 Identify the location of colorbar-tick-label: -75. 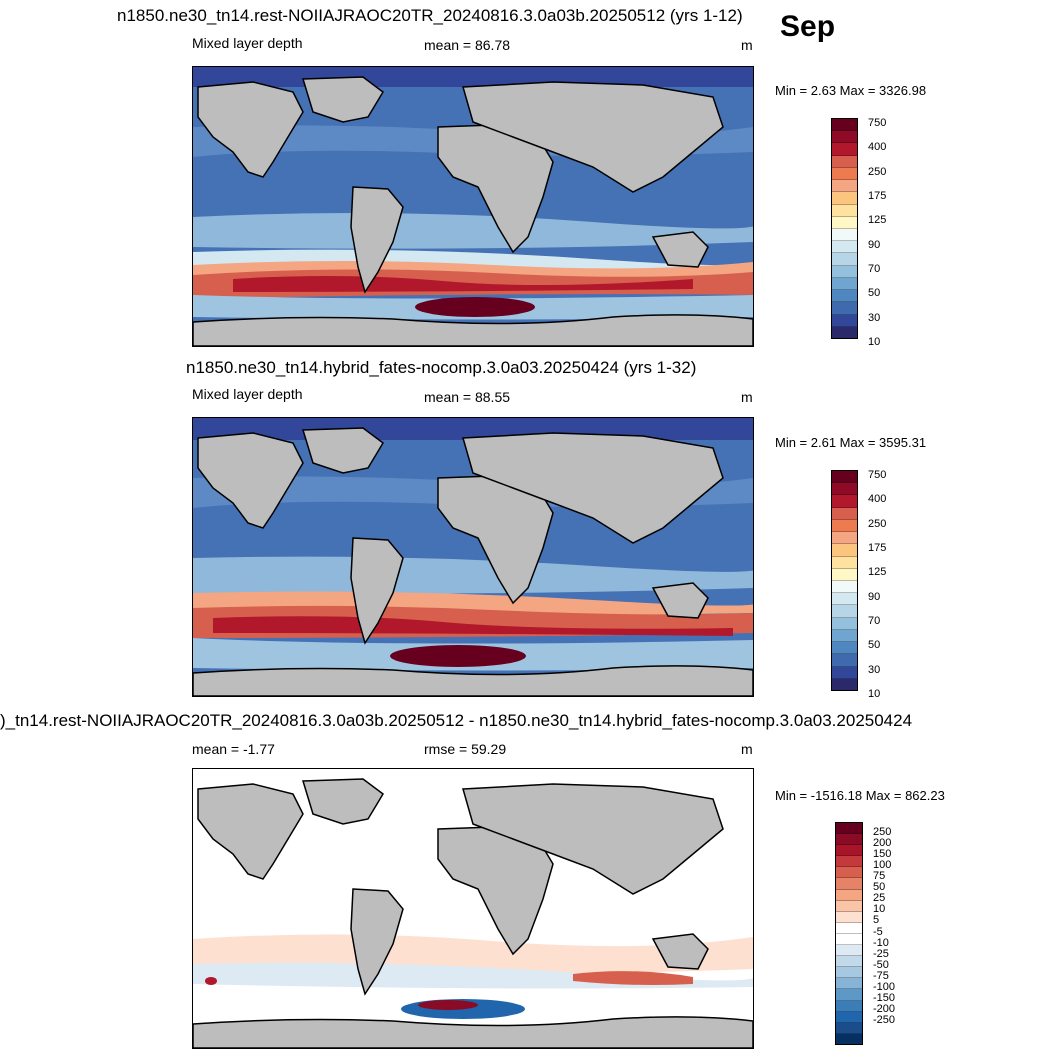
(881, 975).